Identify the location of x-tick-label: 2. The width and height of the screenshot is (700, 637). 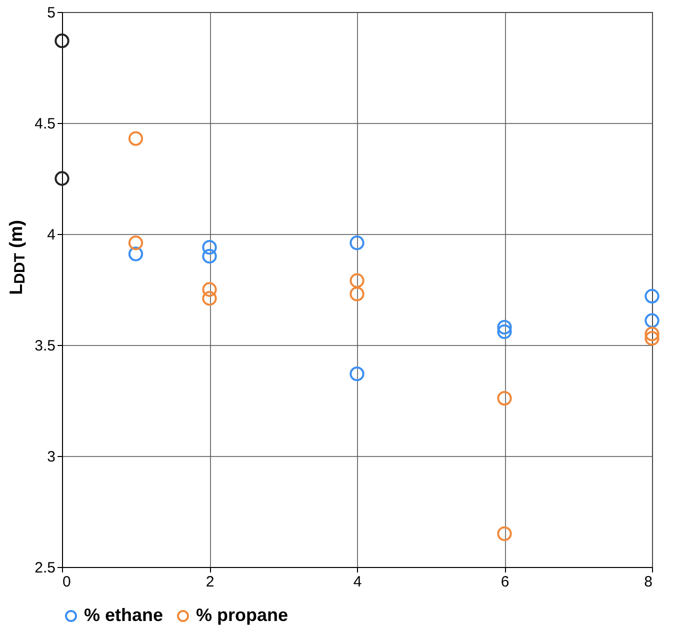
(209, 582).